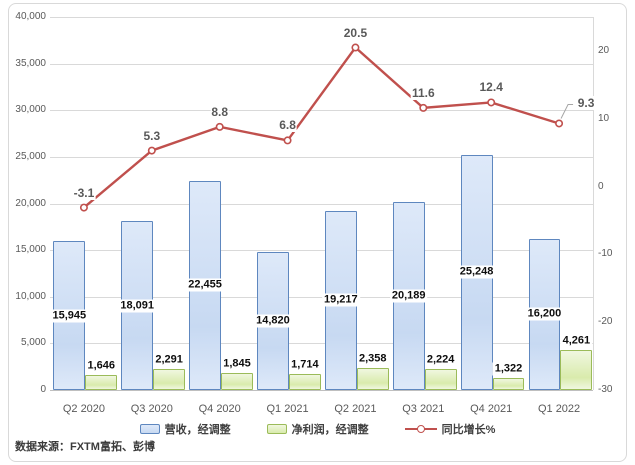 Image resolution: width=635 pixels, height=465 pixels. I want to click on profit-bar-label: 2,358, so click(372, 359).